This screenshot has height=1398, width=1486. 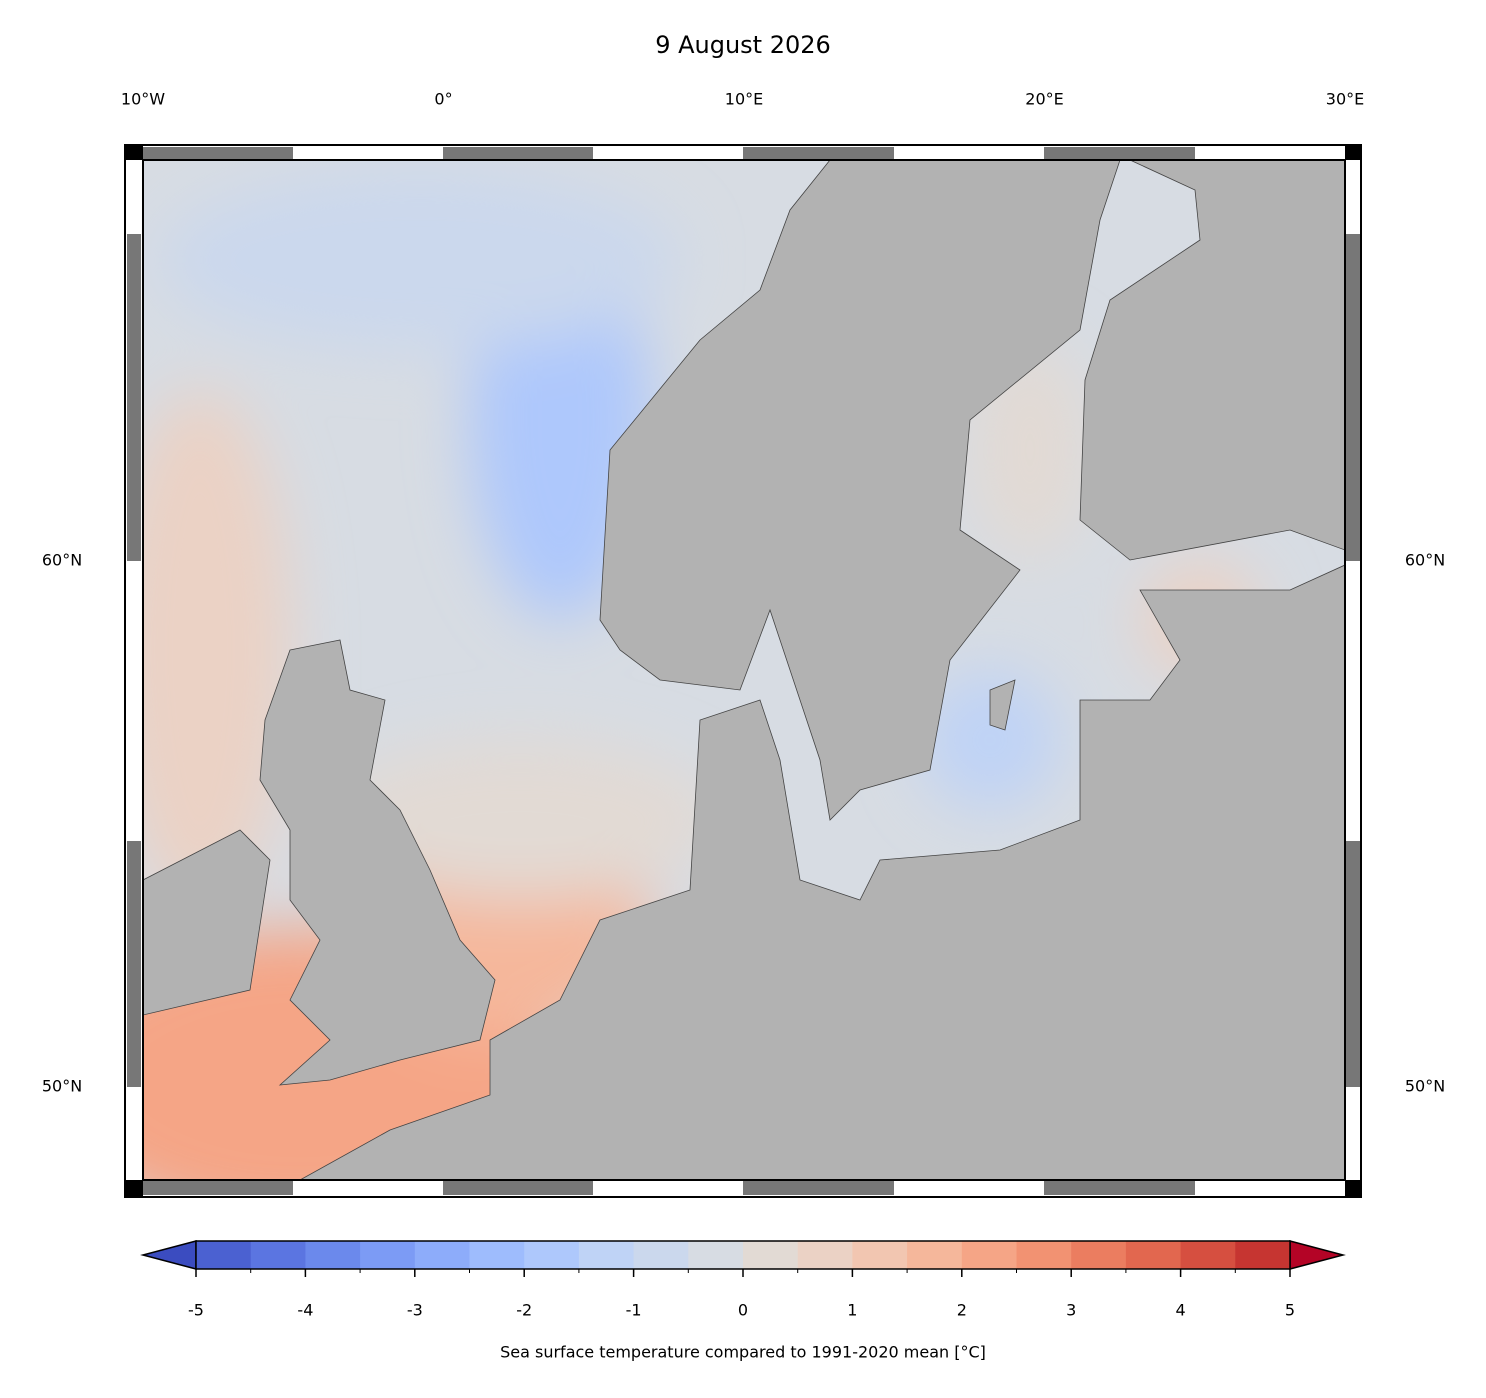 I want to click on lon-label: 10°W, so click(x=143, y=99).